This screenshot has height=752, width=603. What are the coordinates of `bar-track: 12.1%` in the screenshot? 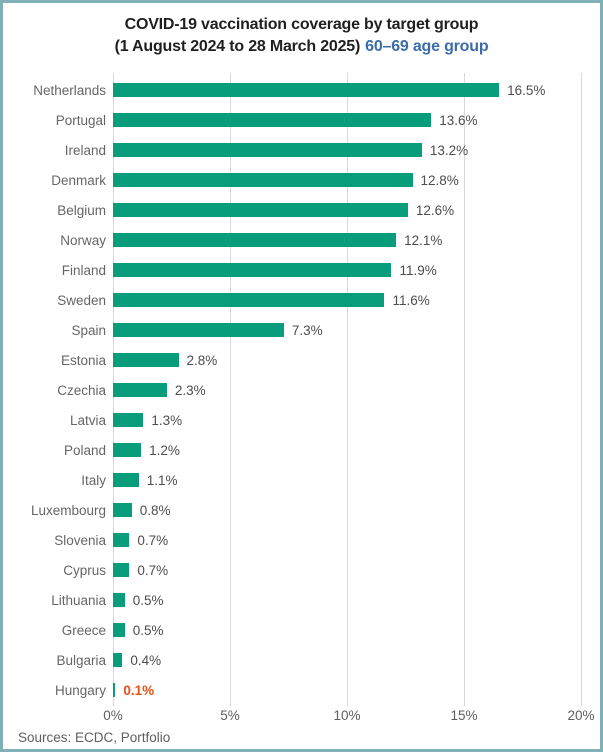 It's located at (356, 240).